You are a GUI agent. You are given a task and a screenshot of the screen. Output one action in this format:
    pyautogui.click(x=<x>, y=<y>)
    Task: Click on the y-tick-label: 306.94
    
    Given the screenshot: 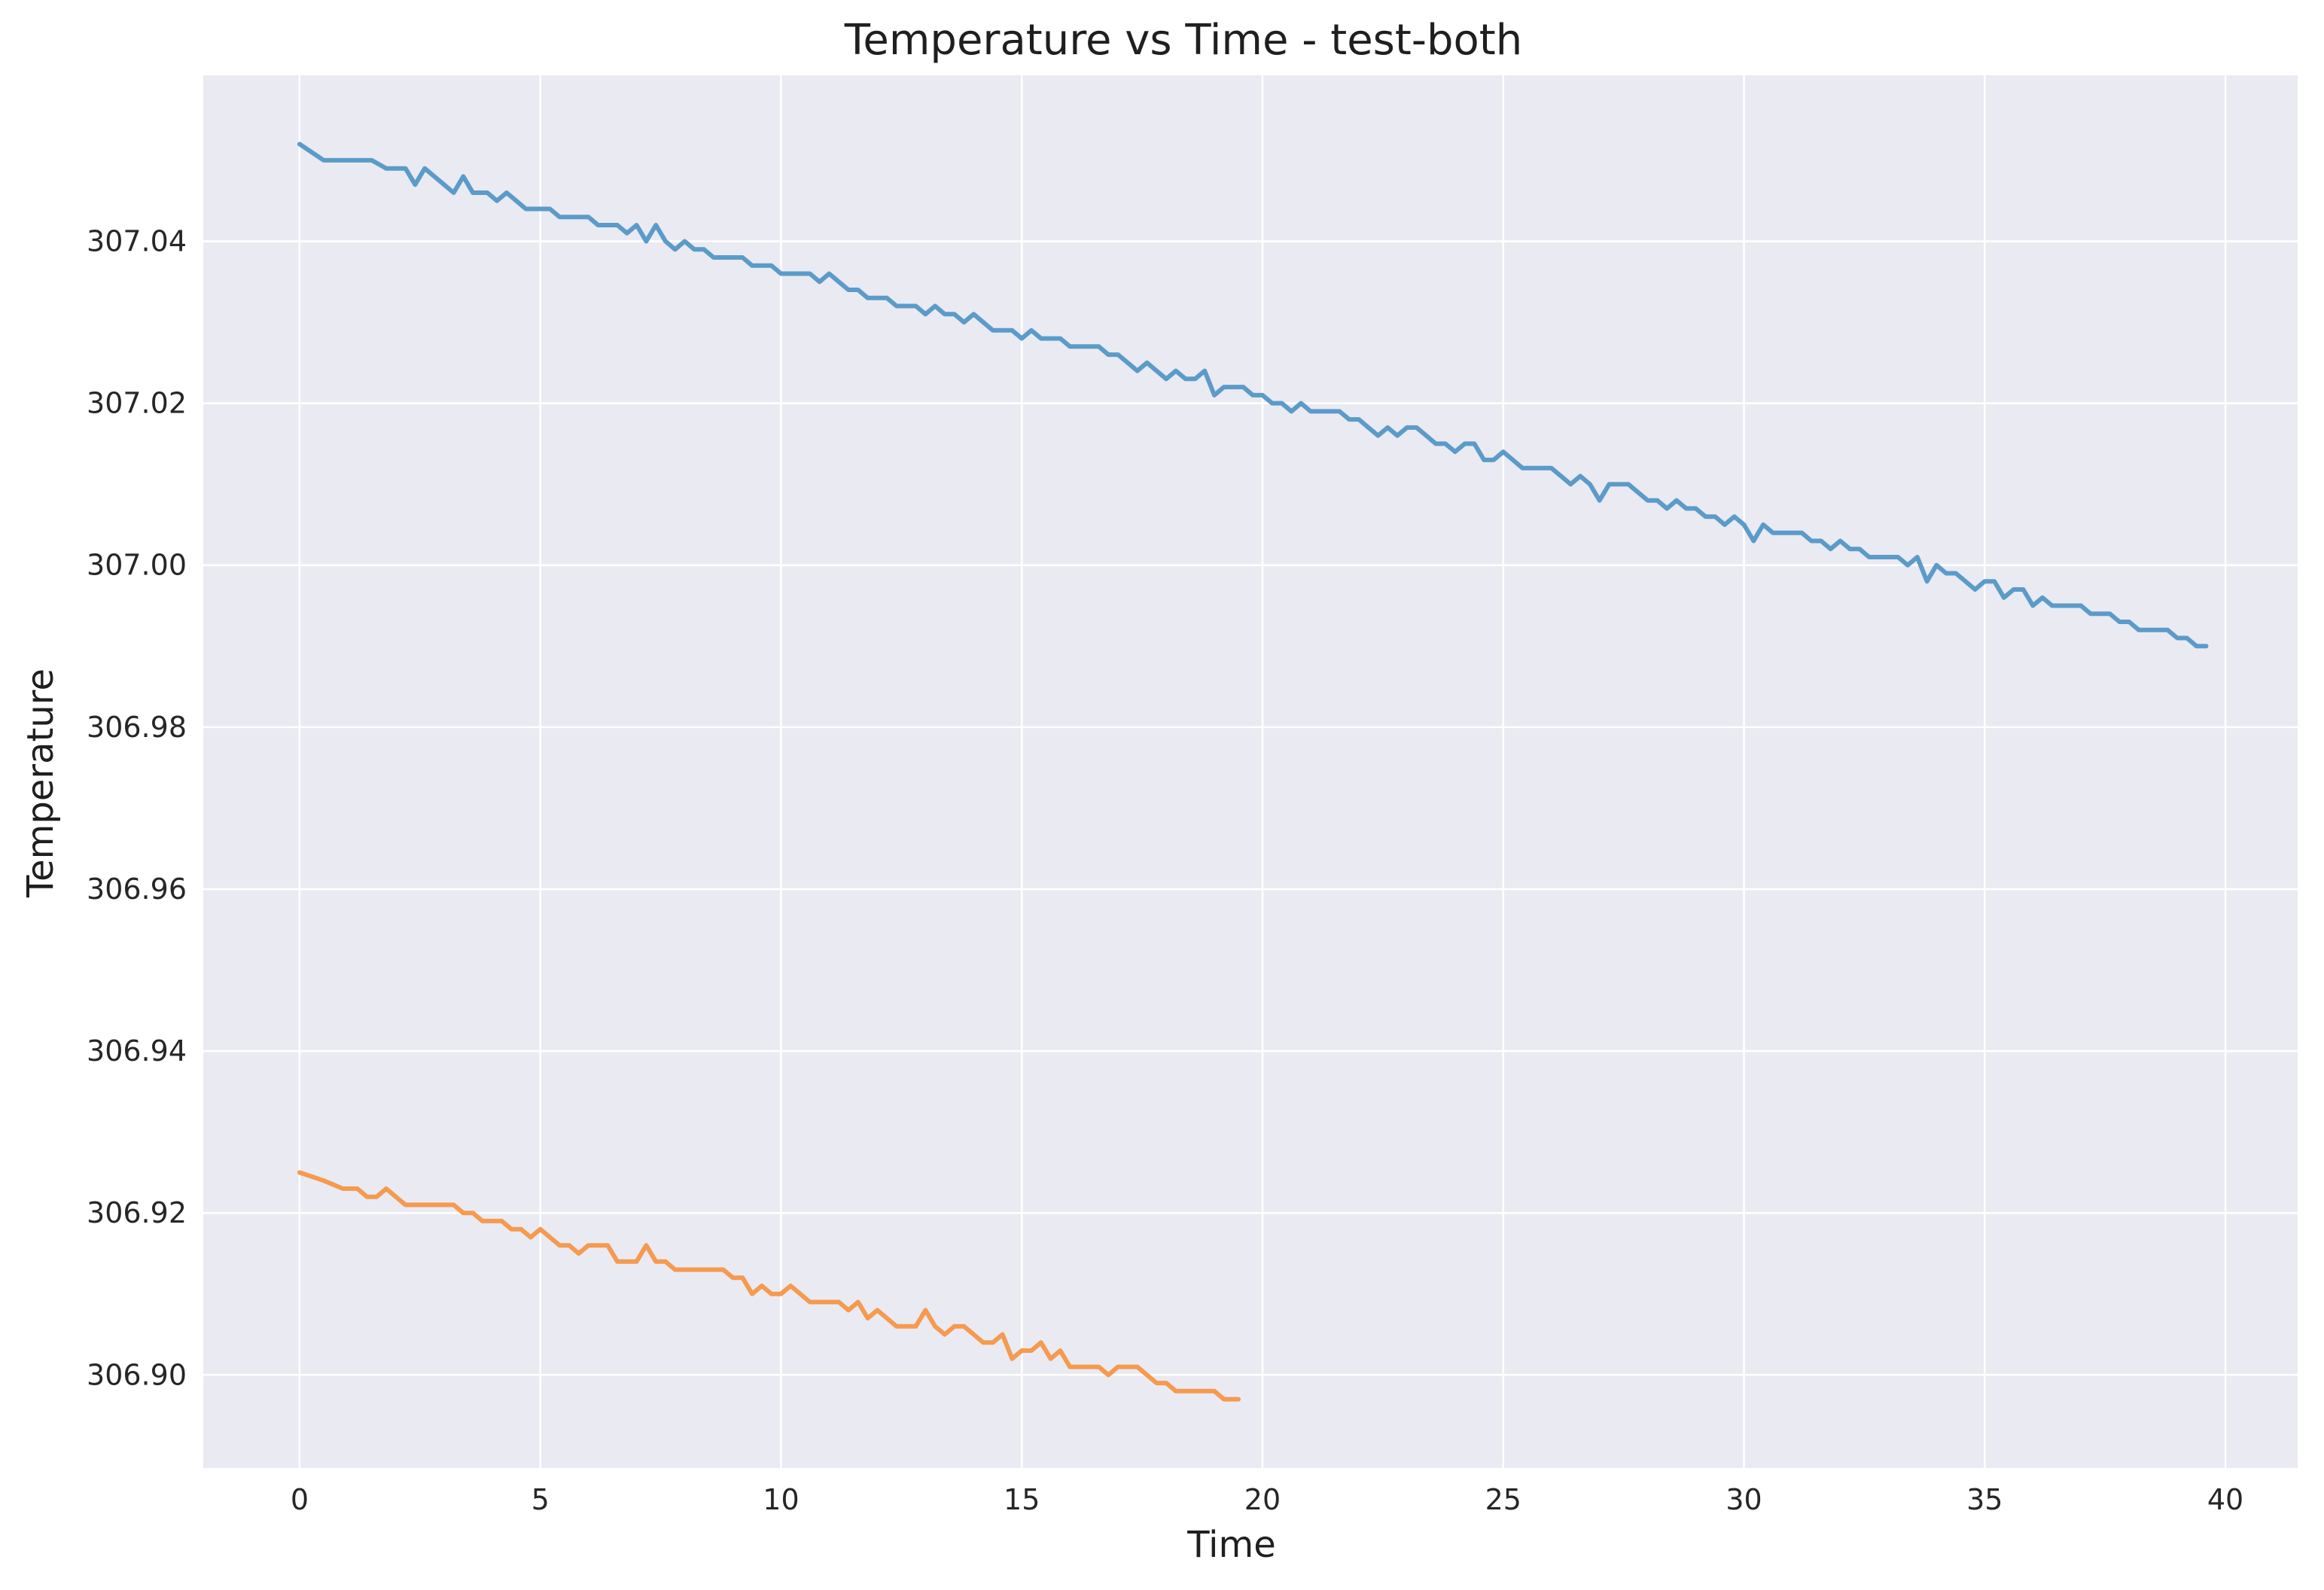 What is the action you would take?
    pyautogui.click(x=137, y=1051)
    